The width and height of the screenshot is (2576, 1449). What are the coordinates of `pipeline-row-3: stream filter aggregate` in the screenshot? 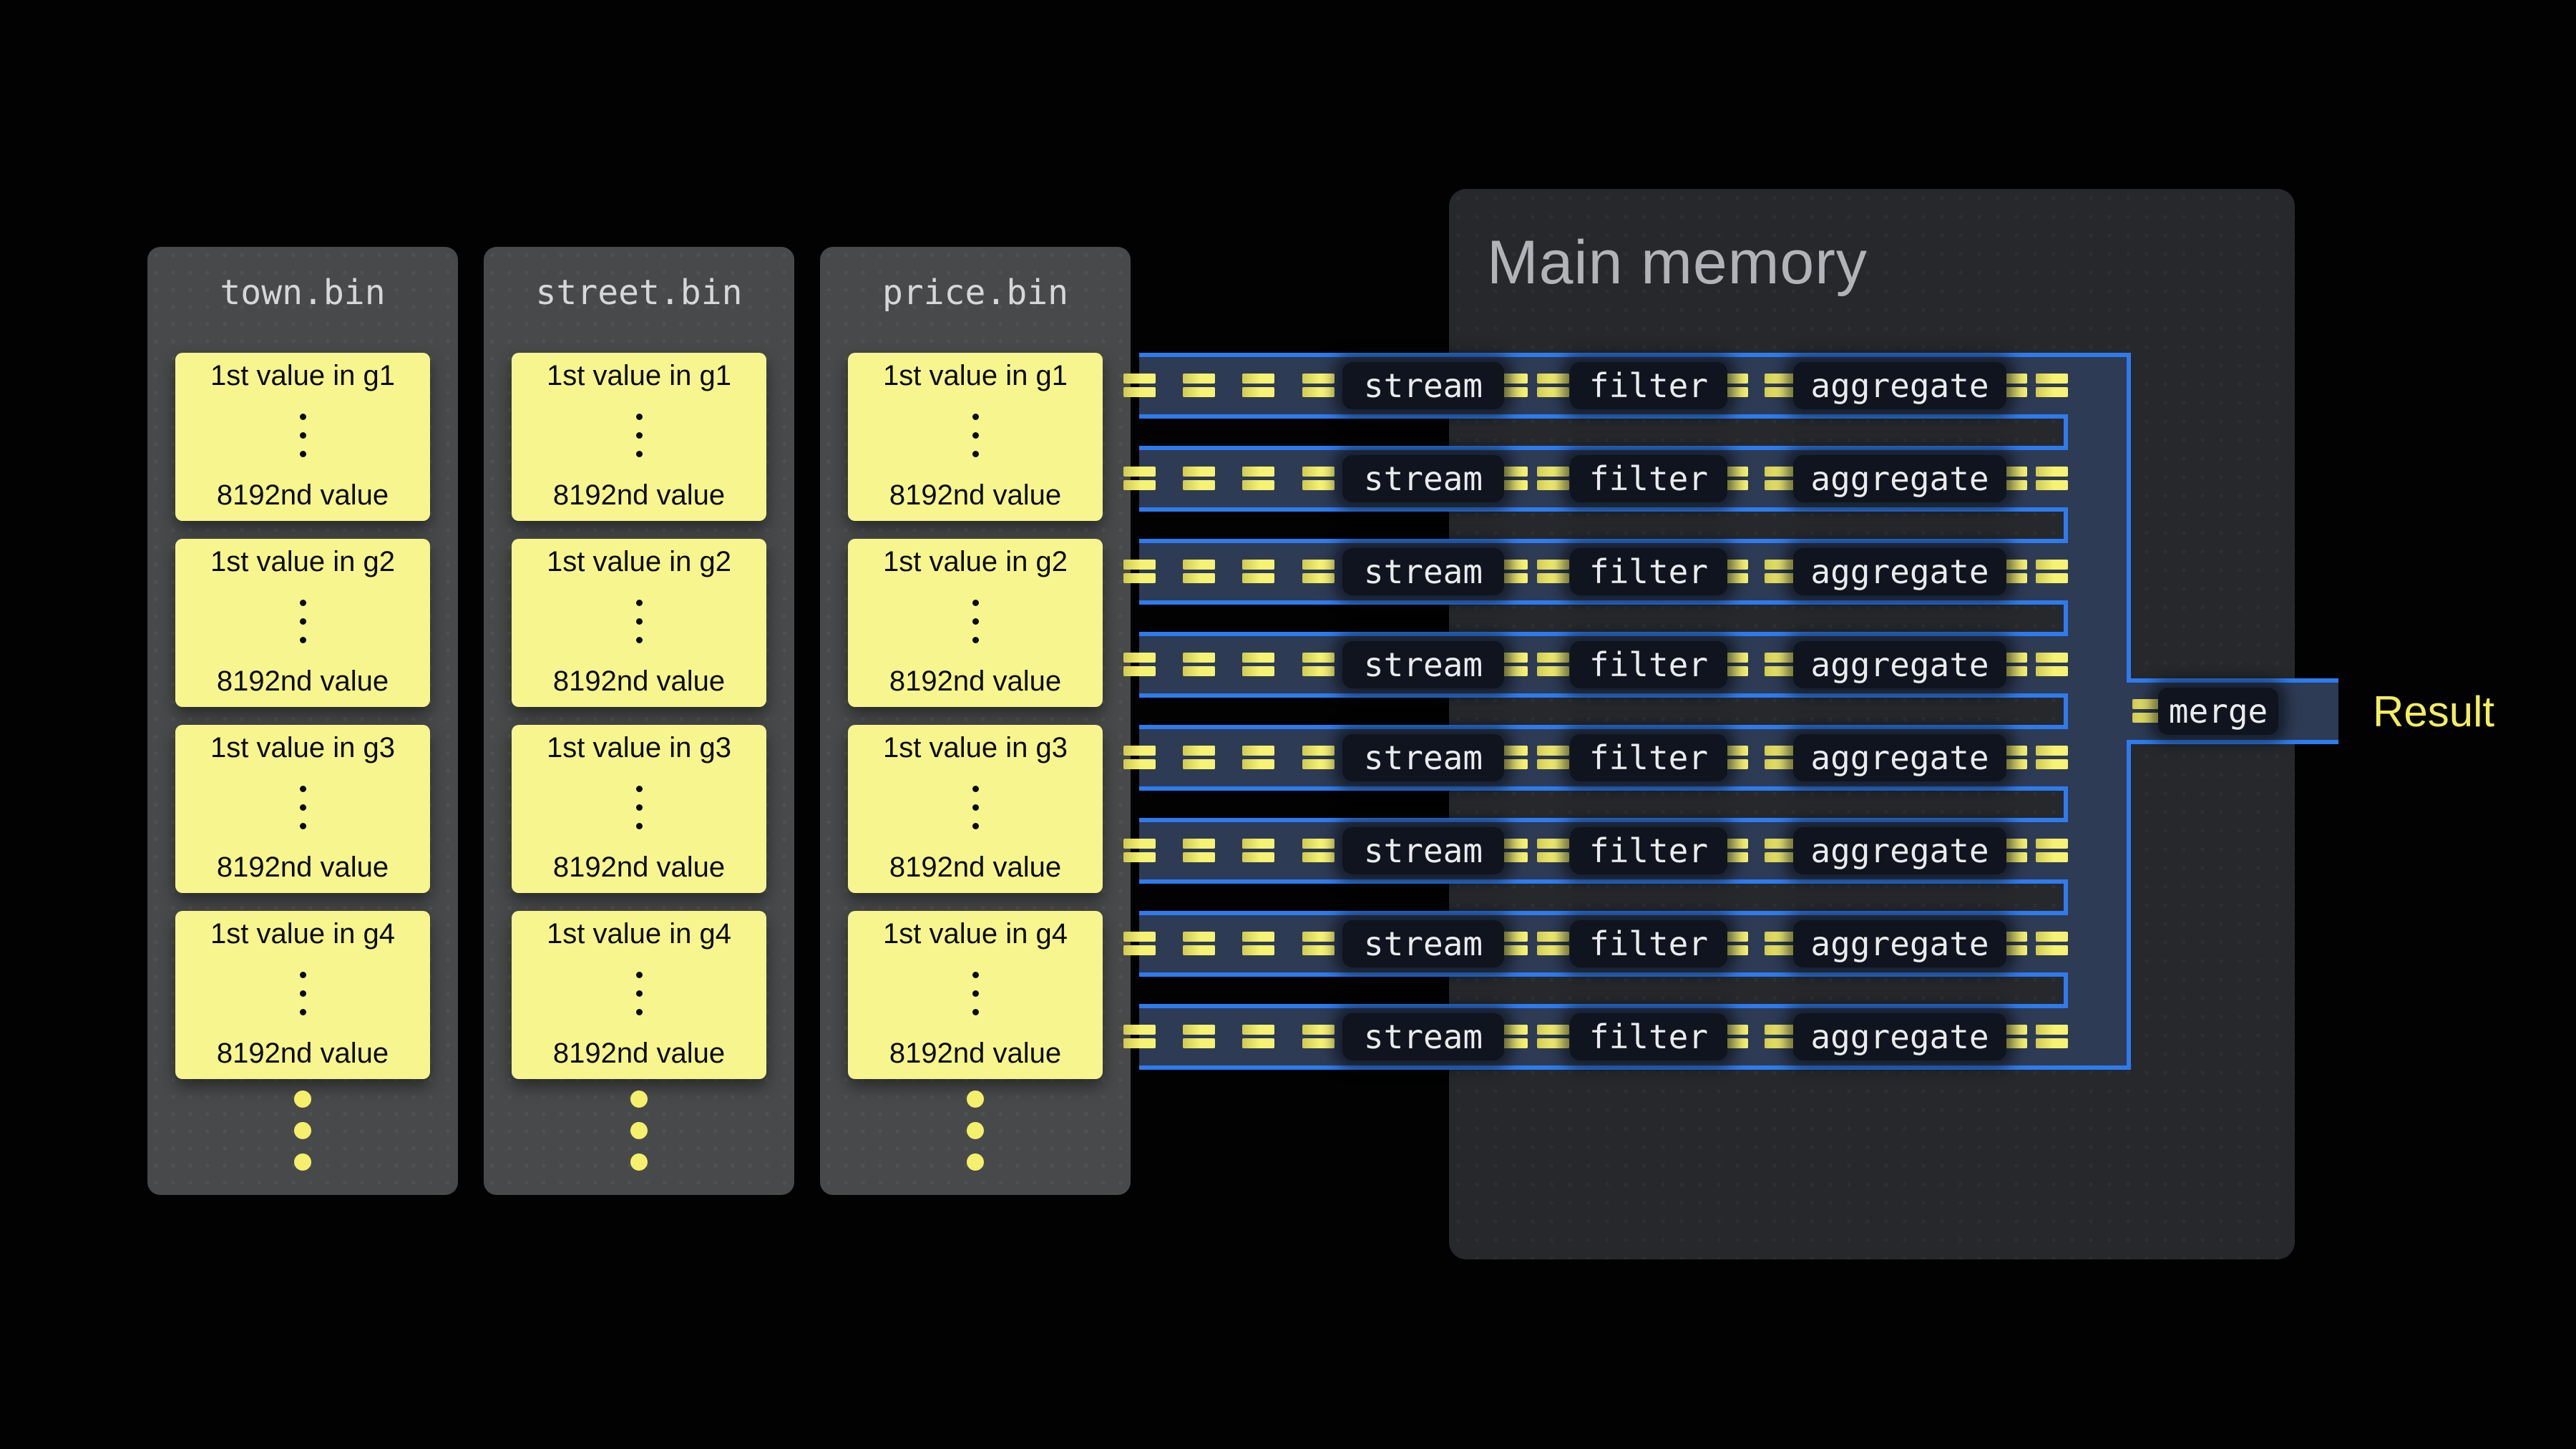 It's located at (1595, 572).